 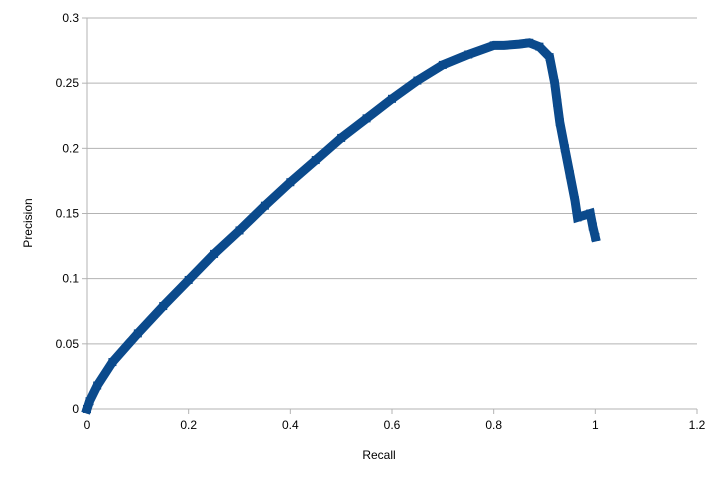 I want to click on x-tick-label: 0, so click(x=87, y=425).